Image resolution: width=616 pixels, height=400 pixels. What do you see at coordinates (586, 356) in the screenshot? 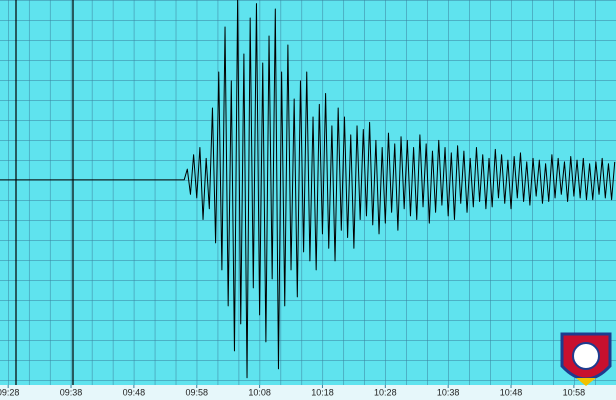
I see `logo-emblem` at bounding box center [586, 356].